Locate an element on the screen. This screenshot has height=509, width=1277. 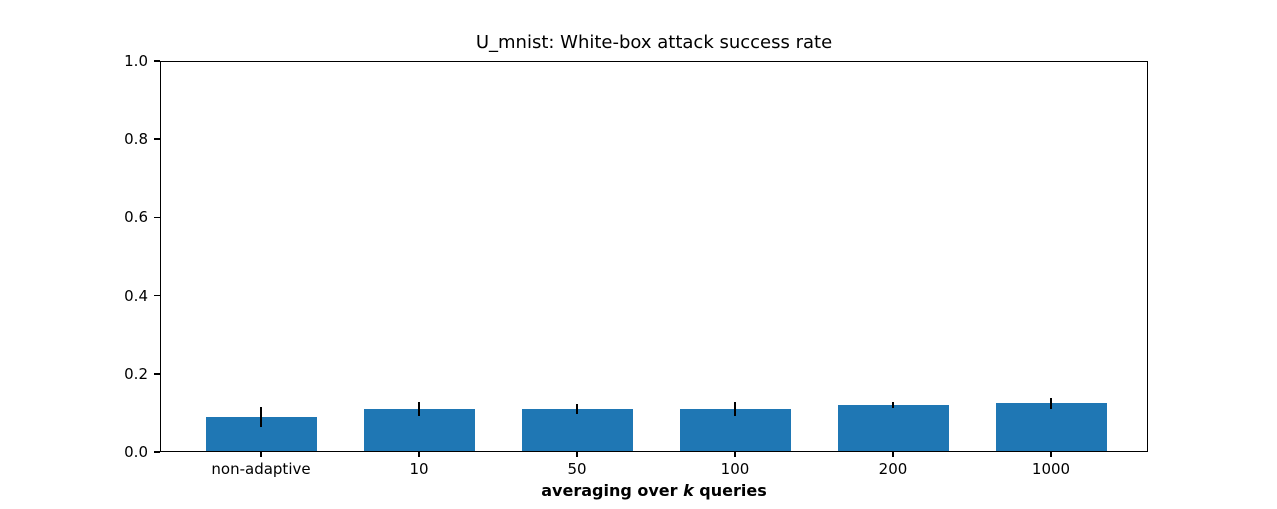
y-tick-label: 0.2 is located at coordinates (136, 373).